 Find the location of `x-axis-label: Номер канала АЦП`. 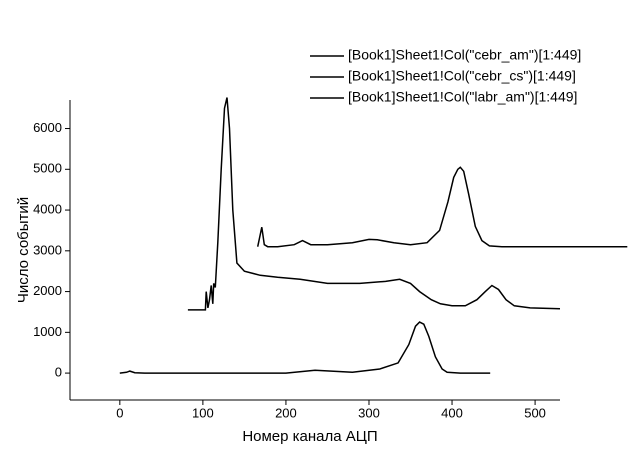

x-axis-label: Номер канала АЦП is located at coordinates (309, 436).